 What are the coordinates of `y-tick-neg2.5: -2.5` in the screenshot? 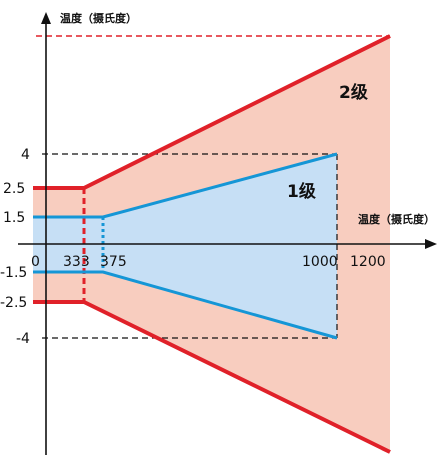 It's located at (13, 303).